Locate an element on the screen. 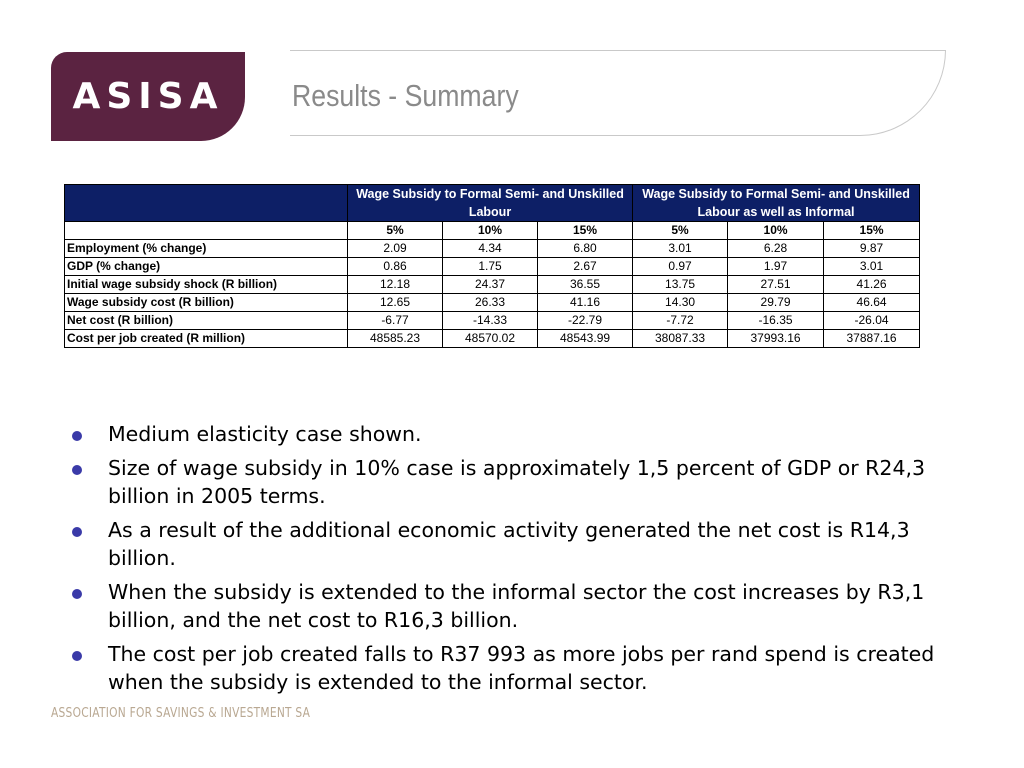 This screenshot has width=1024, height=768. table-cell: -7.72 is located at coordinates (680, 320).